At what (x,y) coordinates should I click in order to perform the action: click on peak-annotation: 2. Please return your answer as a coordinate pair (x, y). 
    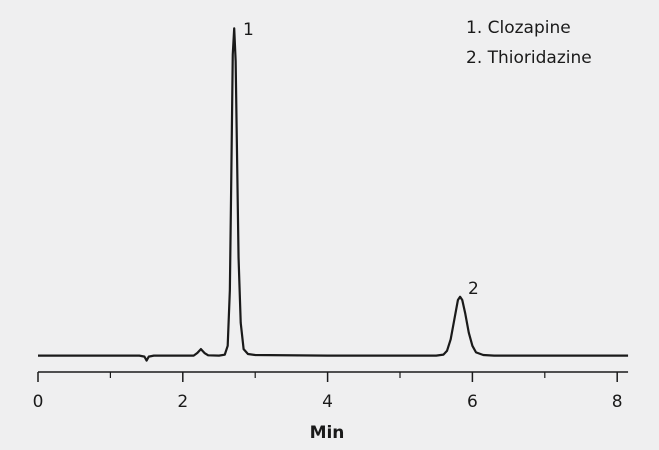
    Looking at the image, I should click on (473, 289).